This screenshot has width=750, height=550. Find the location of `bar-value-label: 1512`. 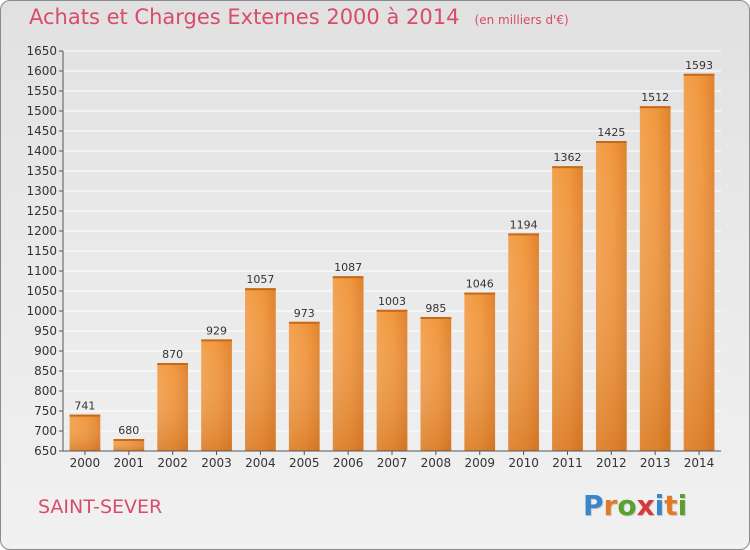

bar-value-label: 1512 is located at coordinates (655, 97).